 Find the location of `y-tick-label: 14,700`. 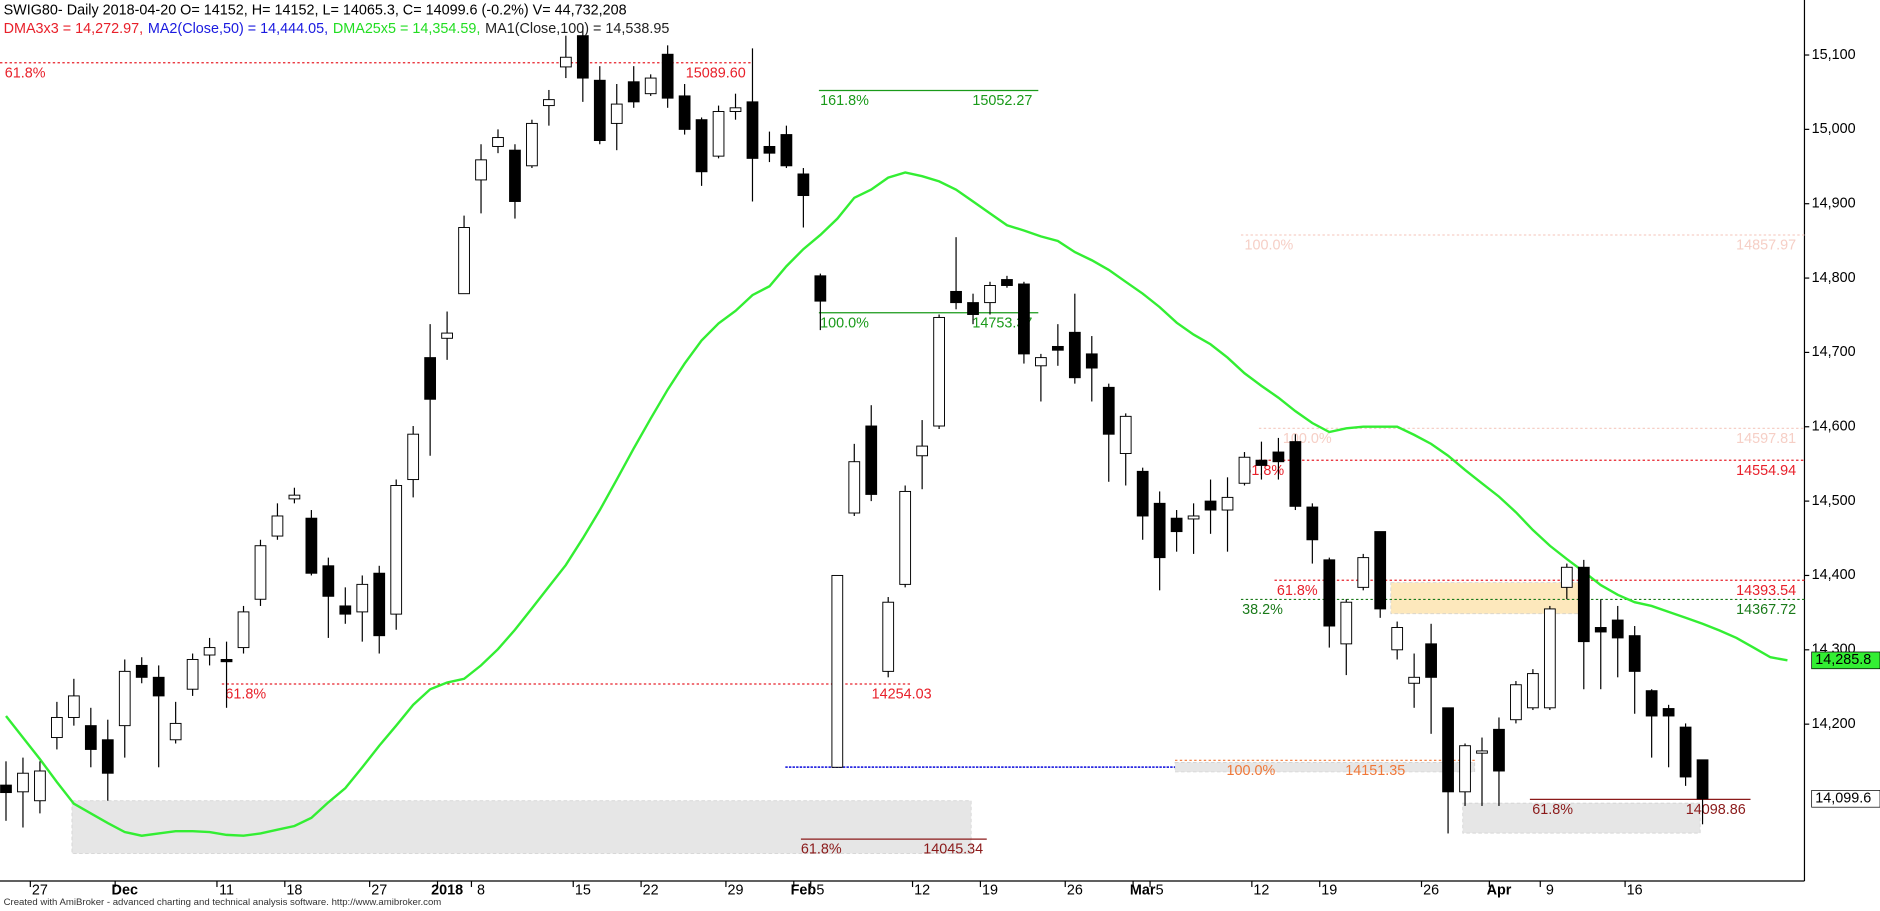

y-tick-label: 14,700 is located at coordinates (1834, 352).